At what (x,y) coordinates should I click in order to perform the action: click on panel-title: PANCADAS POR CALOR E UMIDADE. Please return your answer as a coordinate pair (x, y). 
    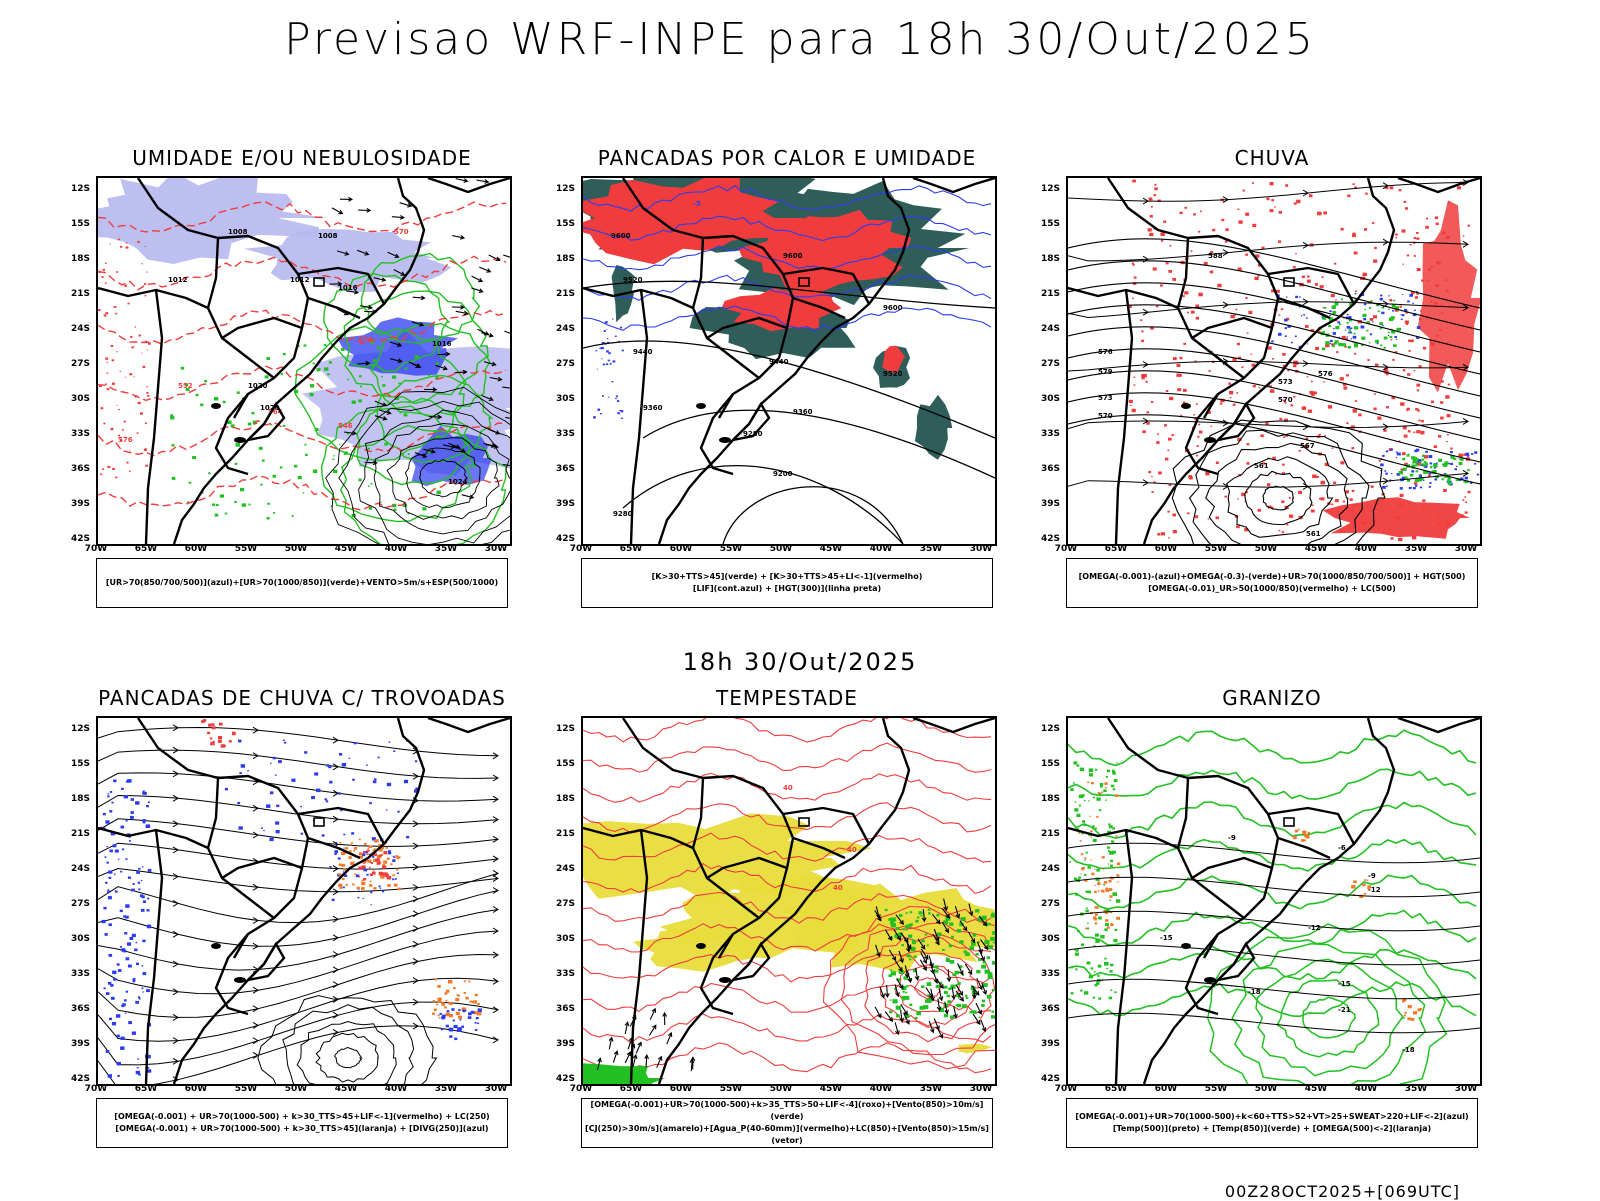
    Looking at the image, I should click on (787, 158).